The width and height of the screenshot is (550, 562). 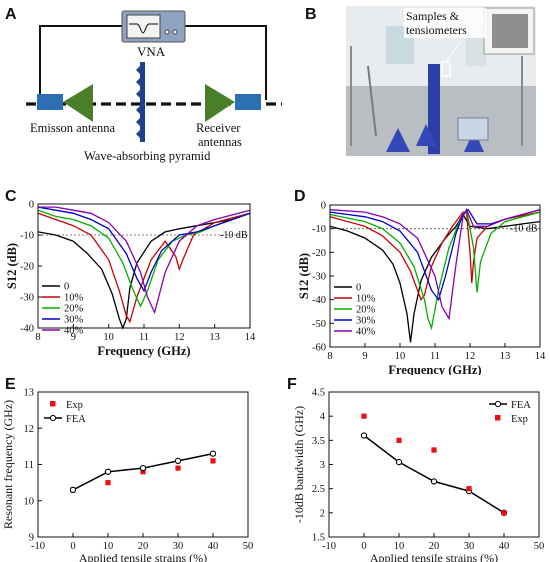 I want to click on receiver-antenna, so click(x=233, y=103).